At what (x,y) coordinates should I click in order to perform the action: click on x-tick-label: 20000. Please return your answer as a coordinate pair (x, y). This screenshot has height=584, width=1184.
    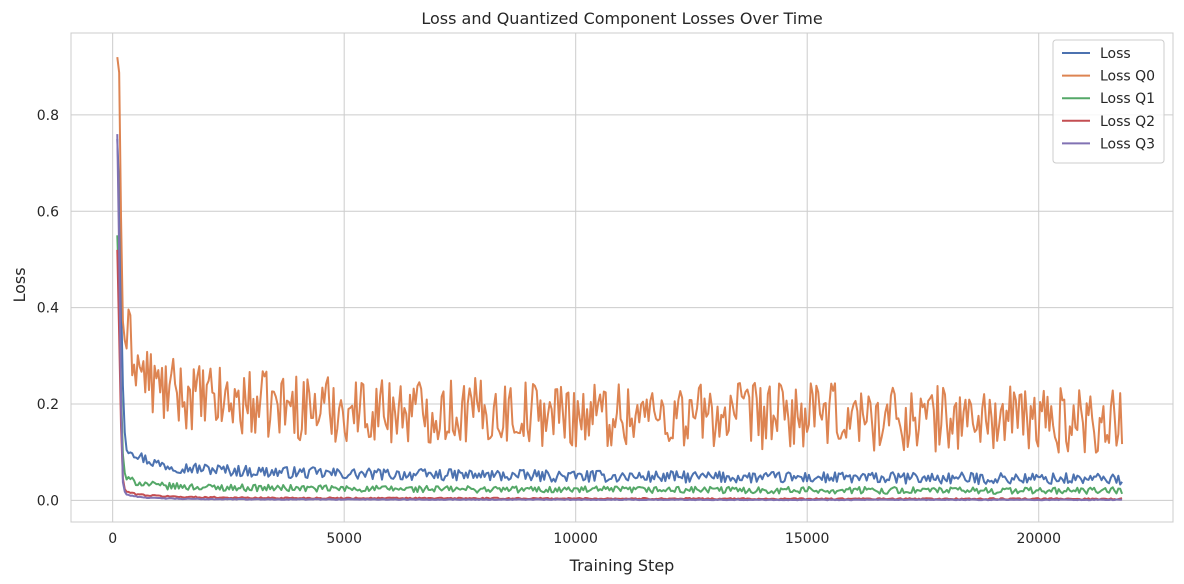
    Looking at the image, I should click on (1038, 539).